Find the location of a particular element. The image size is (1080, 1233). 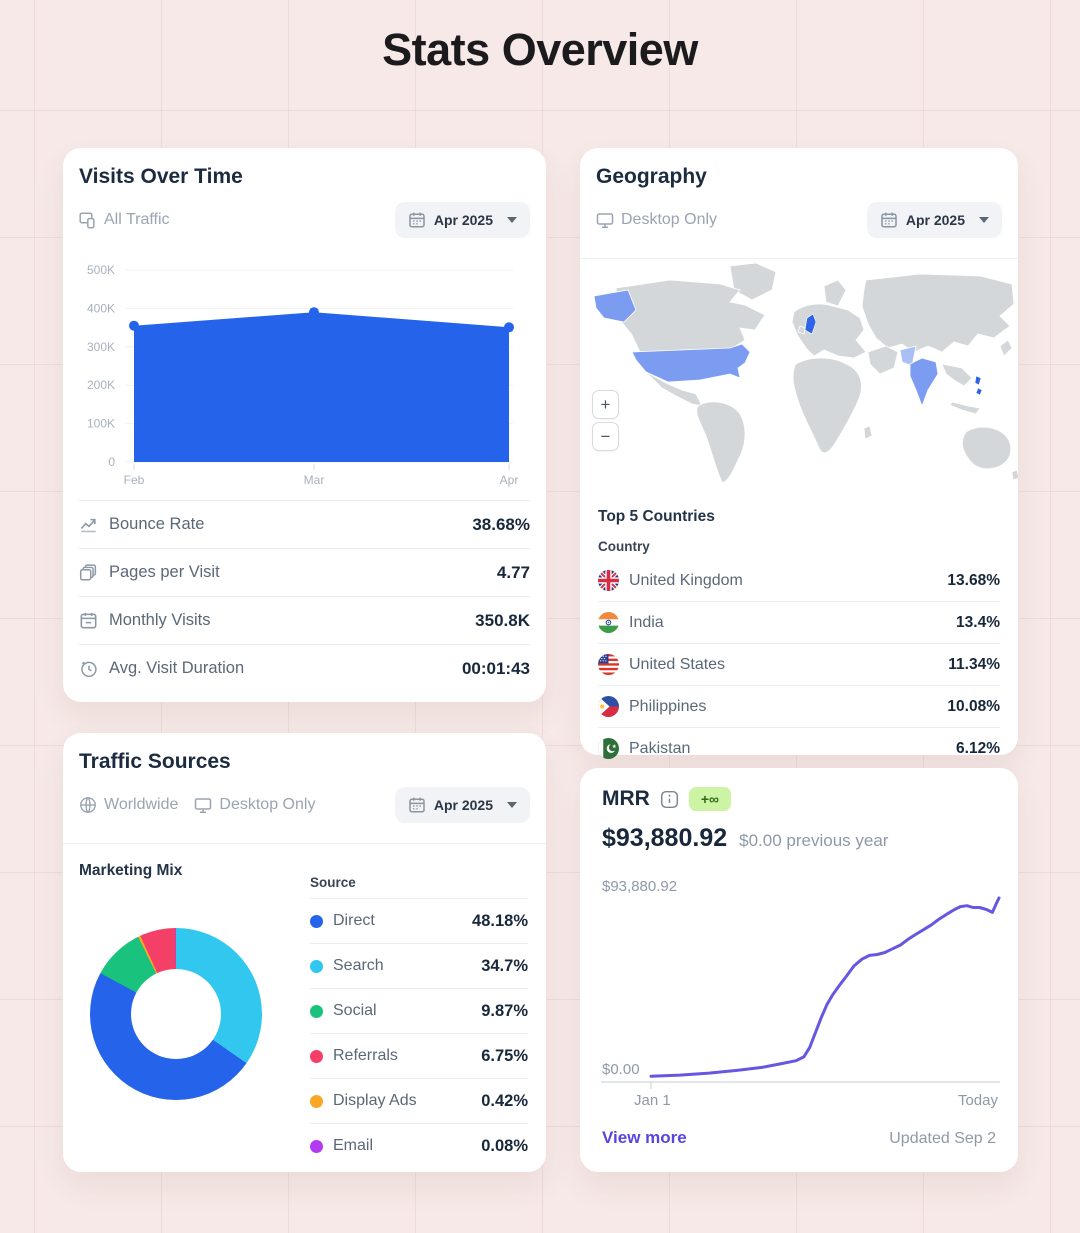

view-more-link: View more is located at coordinates (644, 1137).